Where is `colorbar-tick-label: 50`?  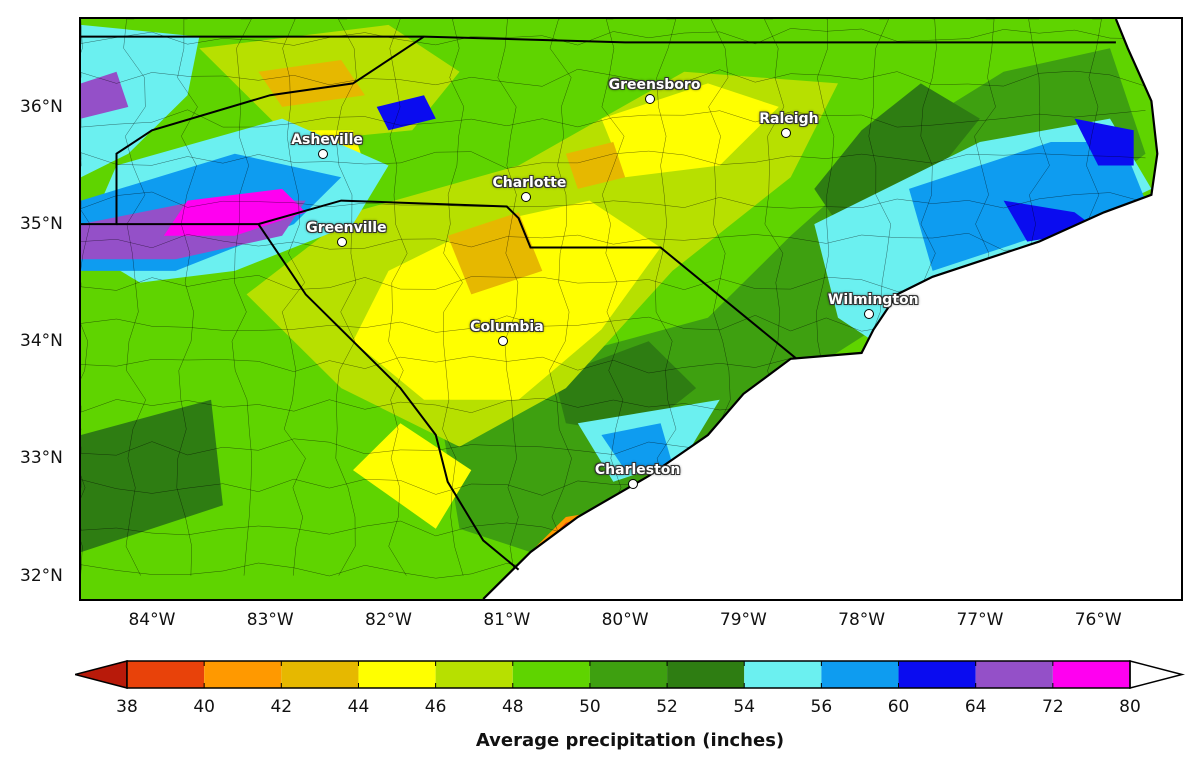
colorbar-tick-label: 50 is located at coordinates (590, 707).